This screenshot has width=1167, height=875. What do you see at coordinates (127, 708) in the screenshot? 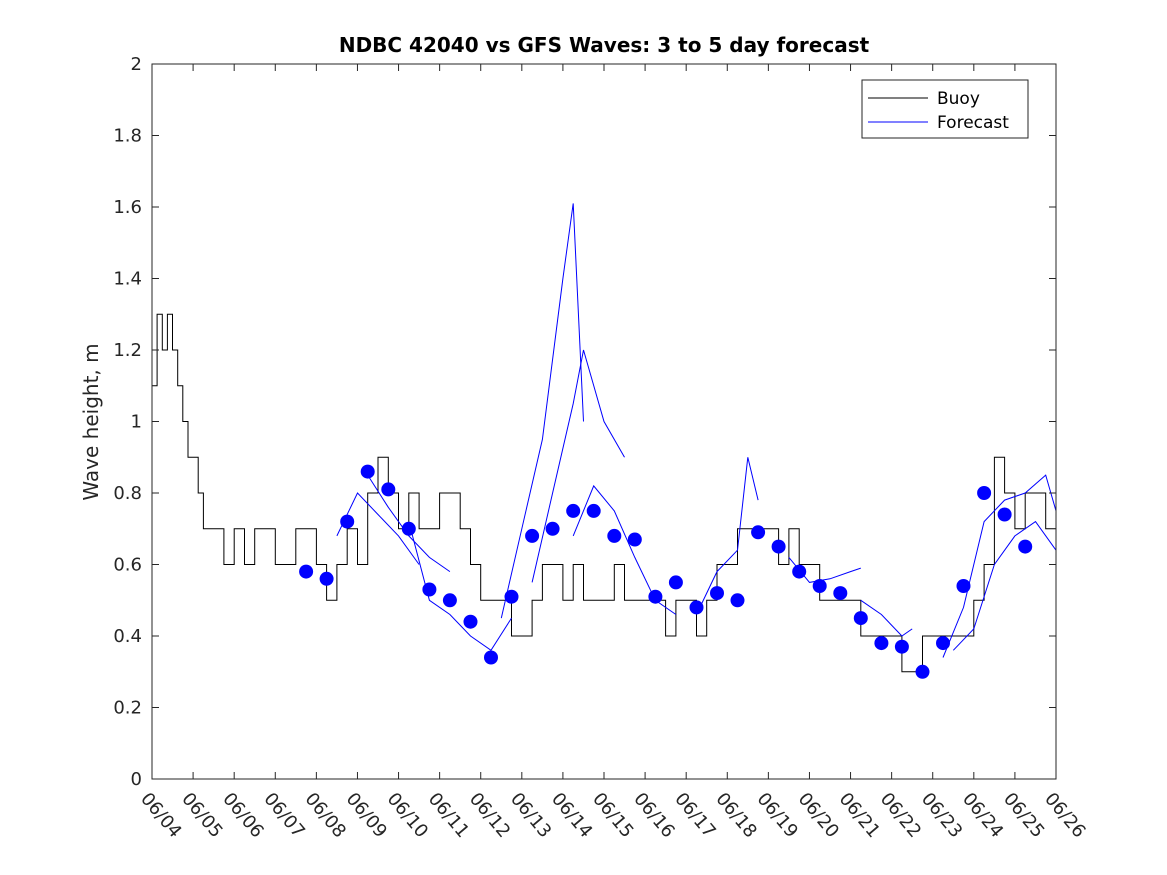
I see `y-tick-label: 0.2` at bounding box center [127, 708].